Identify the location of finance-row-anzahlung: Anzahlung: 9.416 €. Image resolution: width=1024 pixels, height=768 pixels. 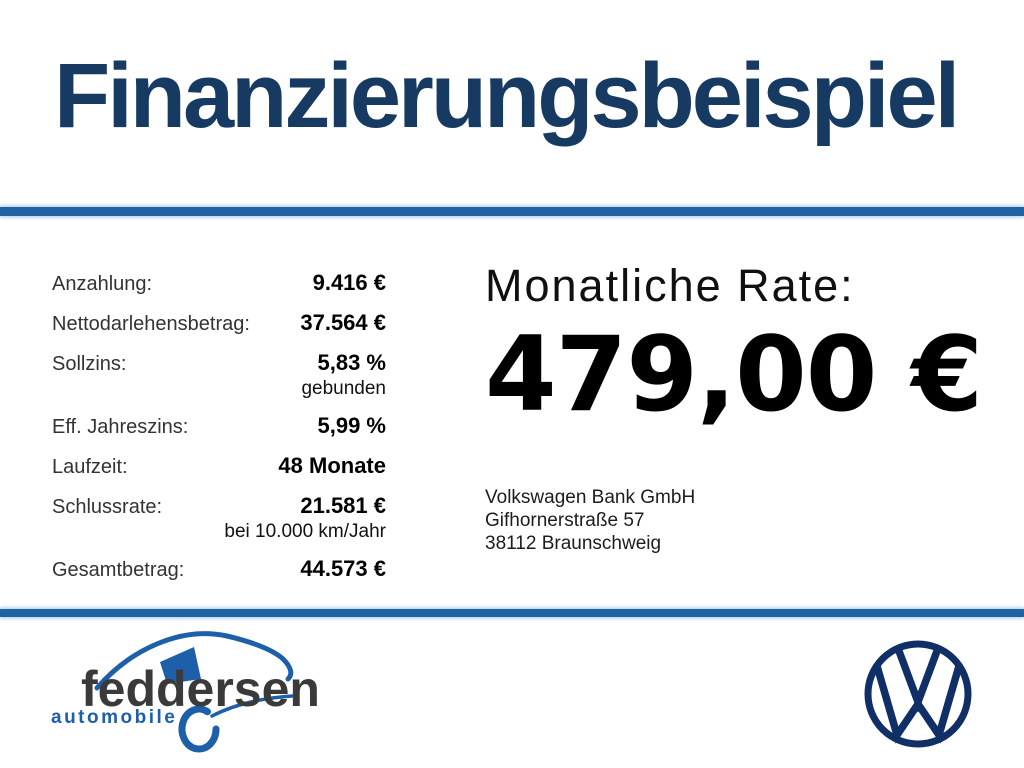
(219, 283).